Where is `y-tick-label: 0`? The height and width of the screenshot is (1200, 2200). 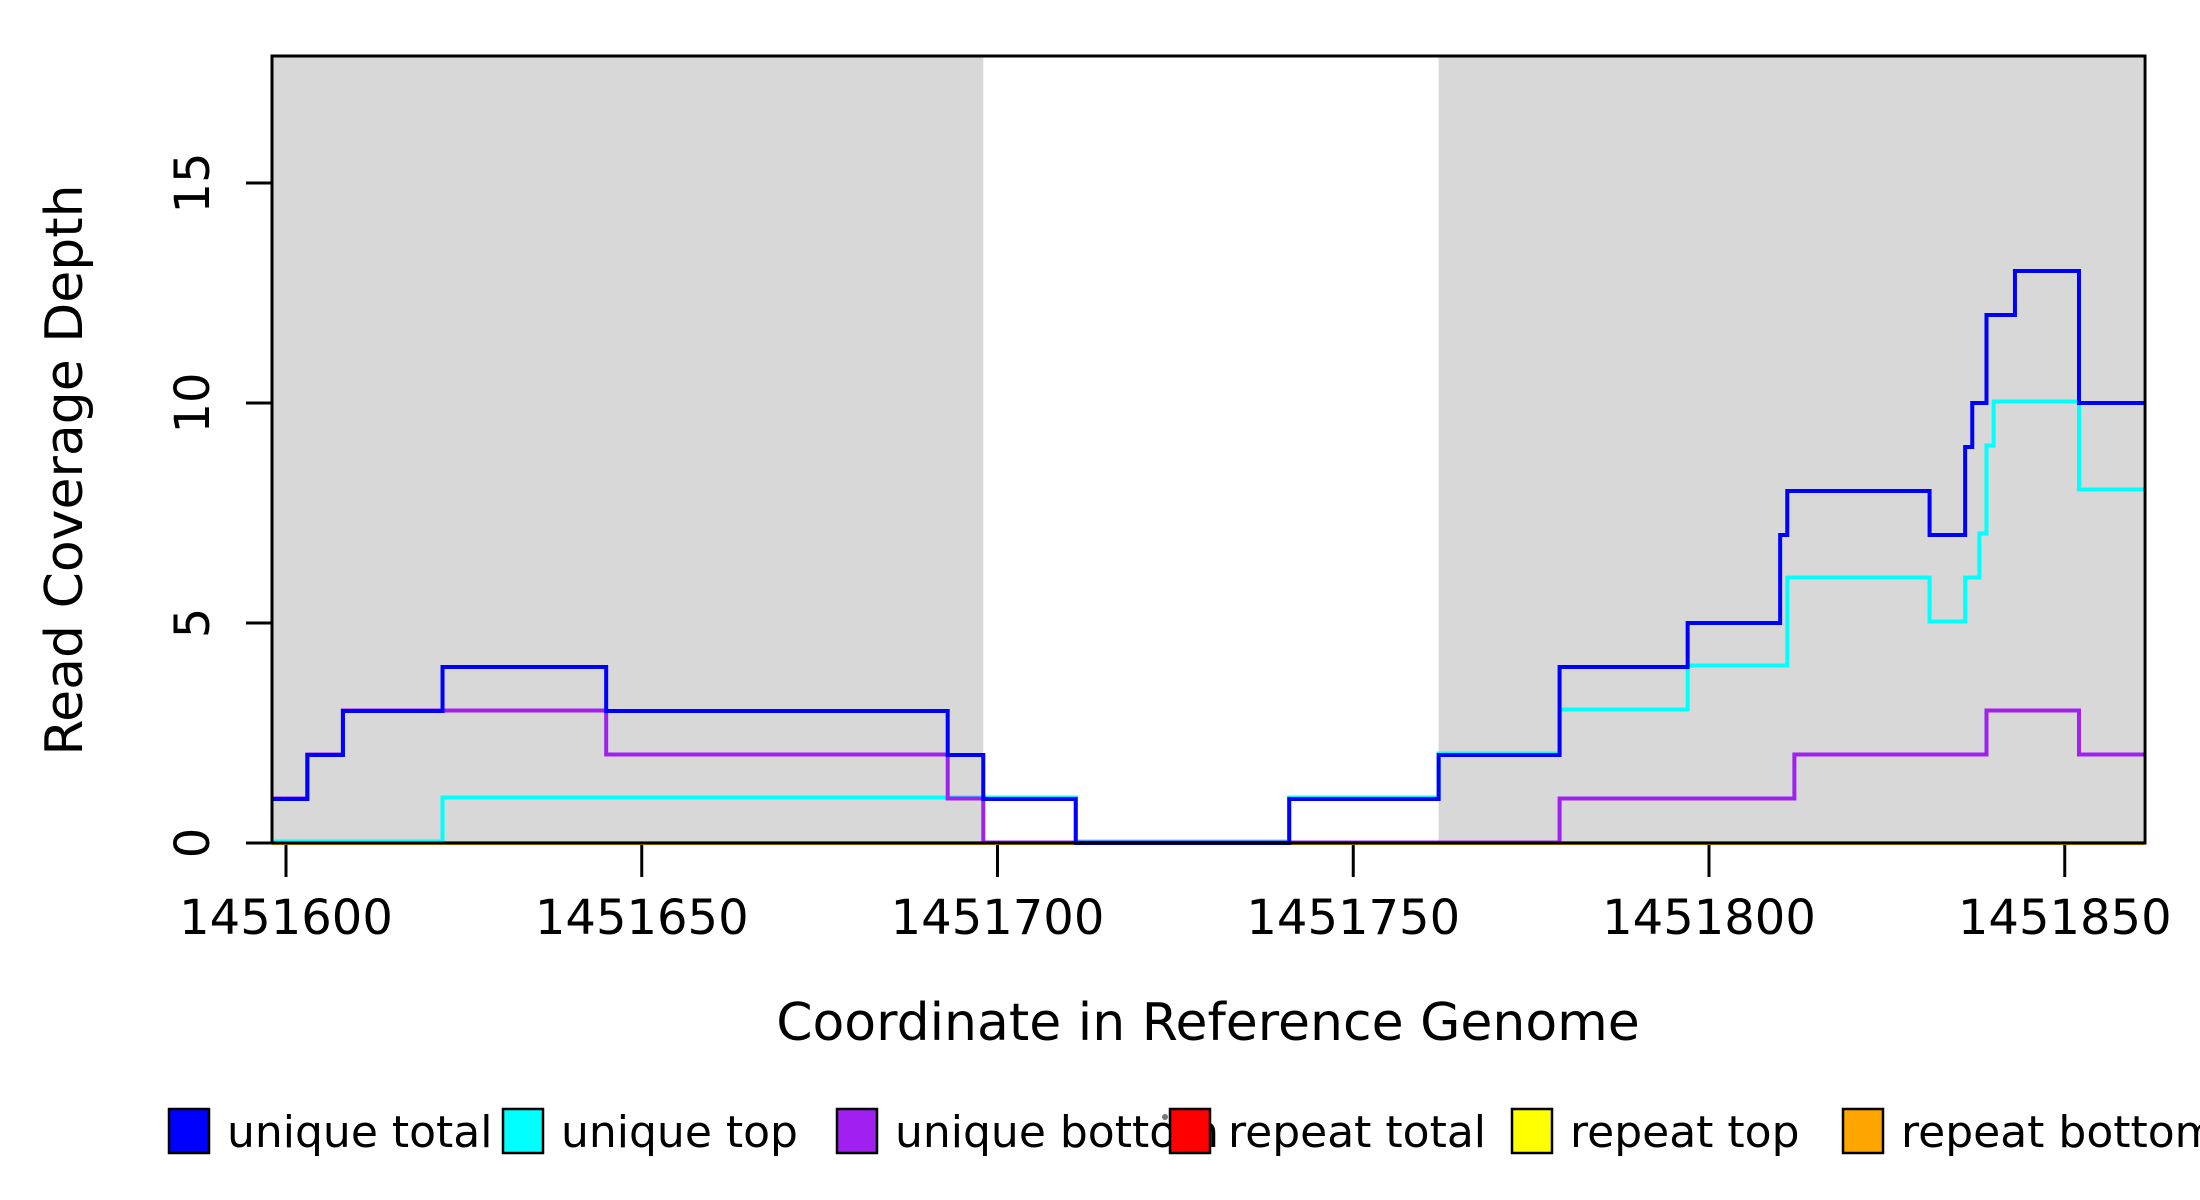
y-tick-label: 0 is located at coordinates (193, 843).